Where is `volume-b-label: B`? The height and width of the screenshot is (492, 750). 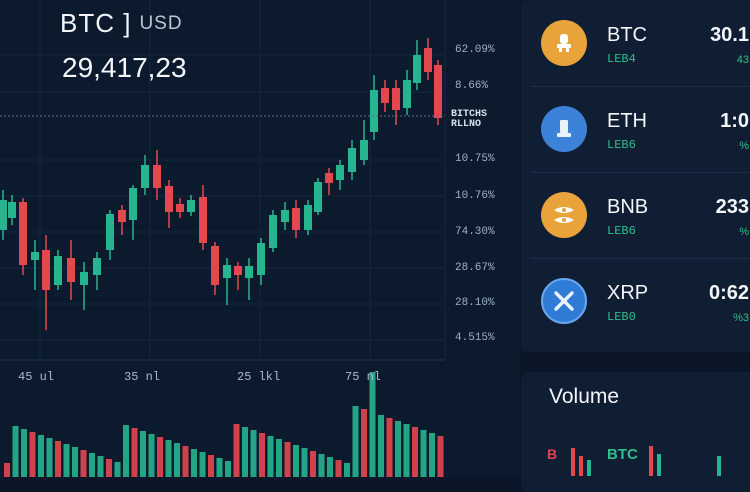
volume-b-label: B is located at coordinates (552, 454).